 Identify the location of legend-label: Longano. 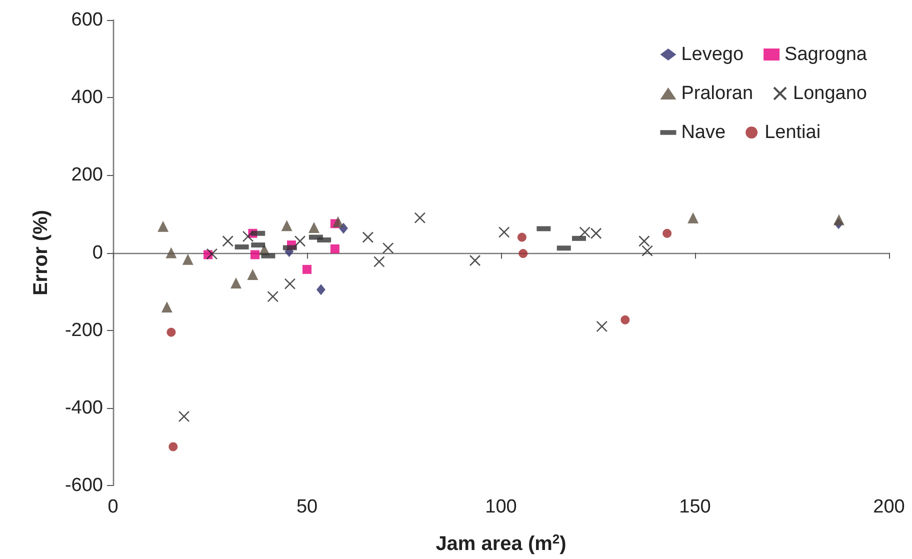
(830, 93).